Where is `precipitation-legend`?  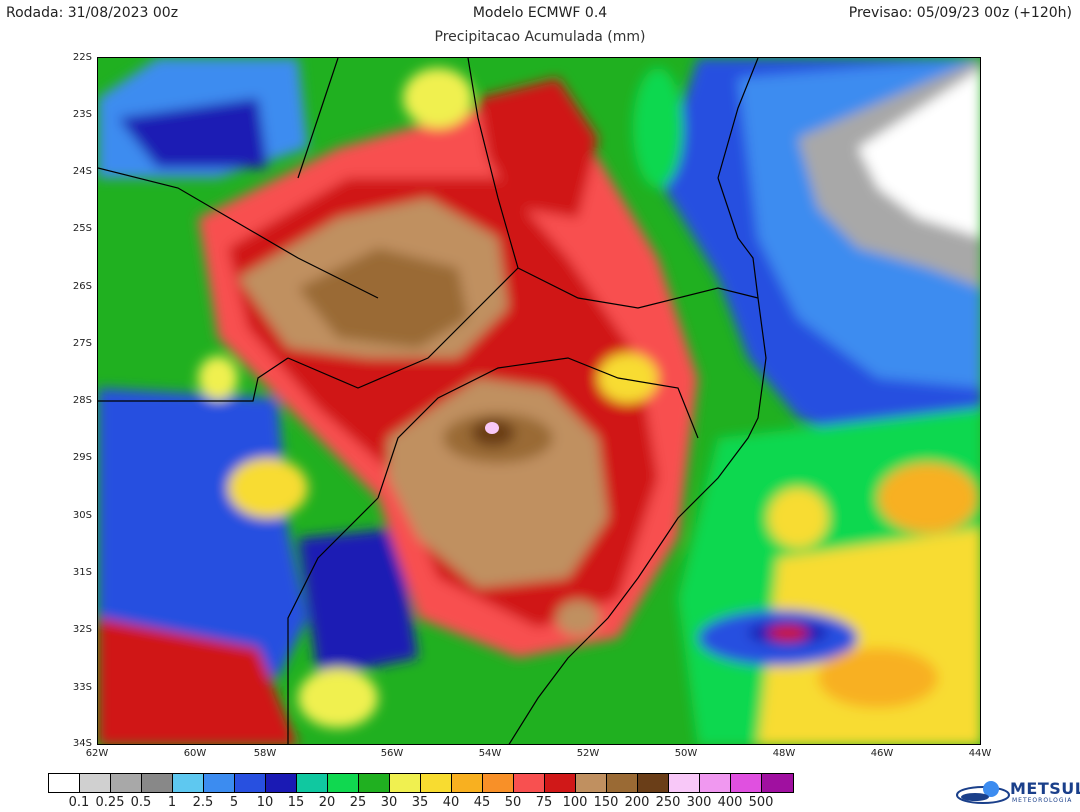 precipitation-legend is located at coordinates (421, 783).